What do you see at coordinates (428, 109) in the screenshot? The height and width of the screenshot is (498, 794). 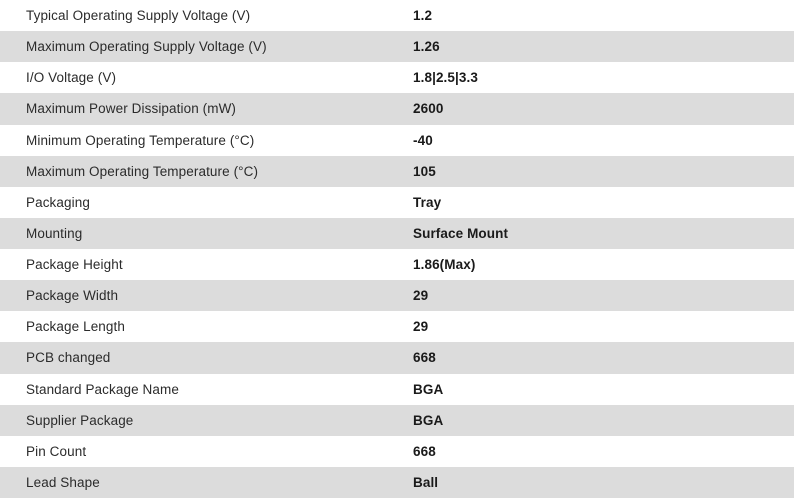 I see `spec-value: 2600` at bounding box center [428, 109].